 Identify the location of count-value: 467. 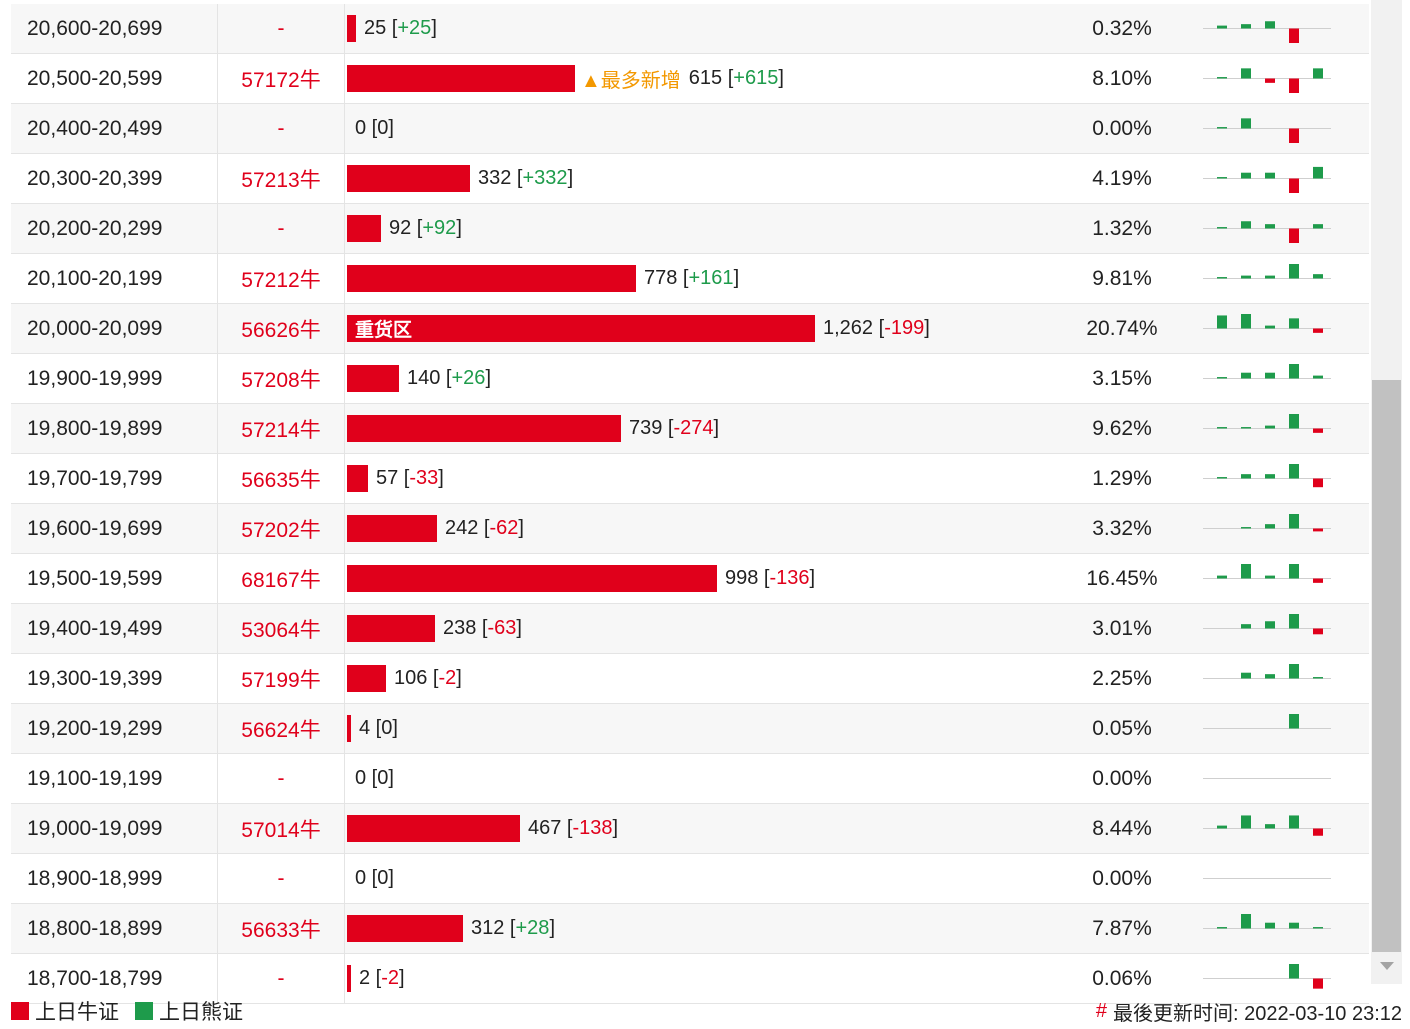
(545, 828).